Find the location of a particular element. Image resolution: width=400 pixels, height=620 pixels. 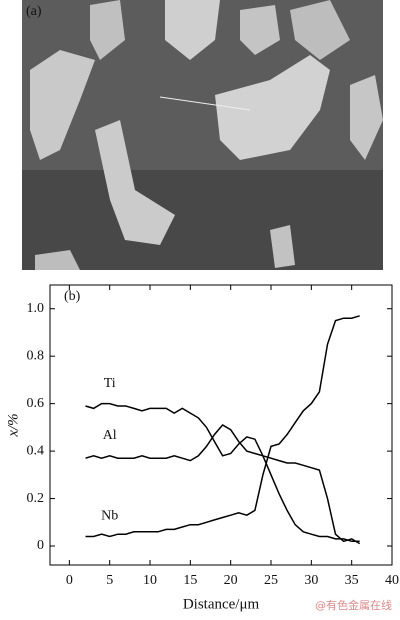

x-tick-label: 30 is located at coordinates (311, 580).